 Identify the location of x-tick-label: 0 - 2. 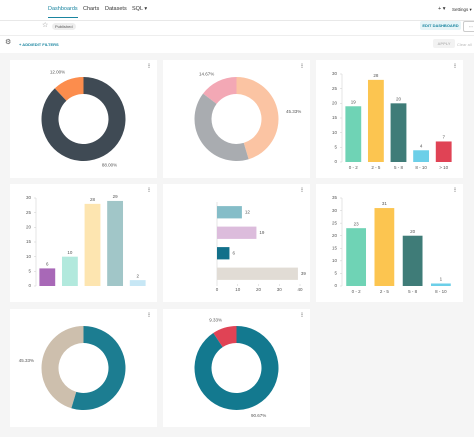
(357, 291).